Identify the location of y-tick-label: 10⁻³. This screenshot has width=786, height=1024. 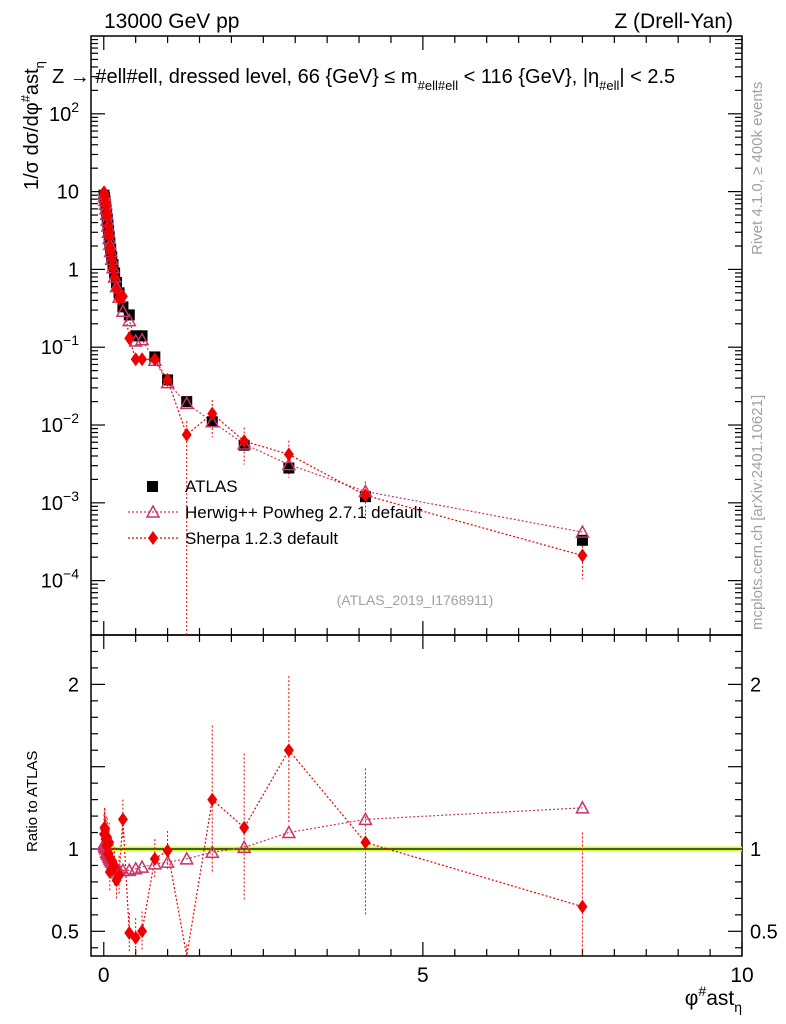
(60, 501).